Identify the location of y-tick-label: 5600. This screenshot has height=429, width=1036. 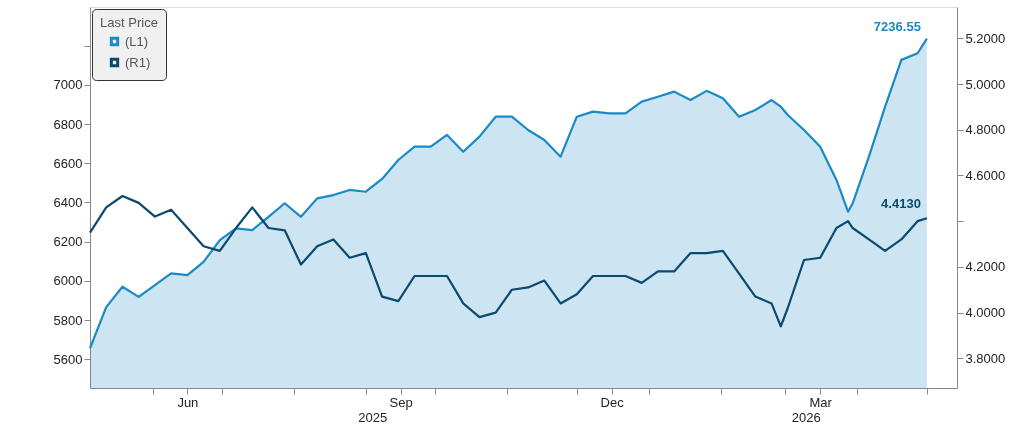
(68, 359).